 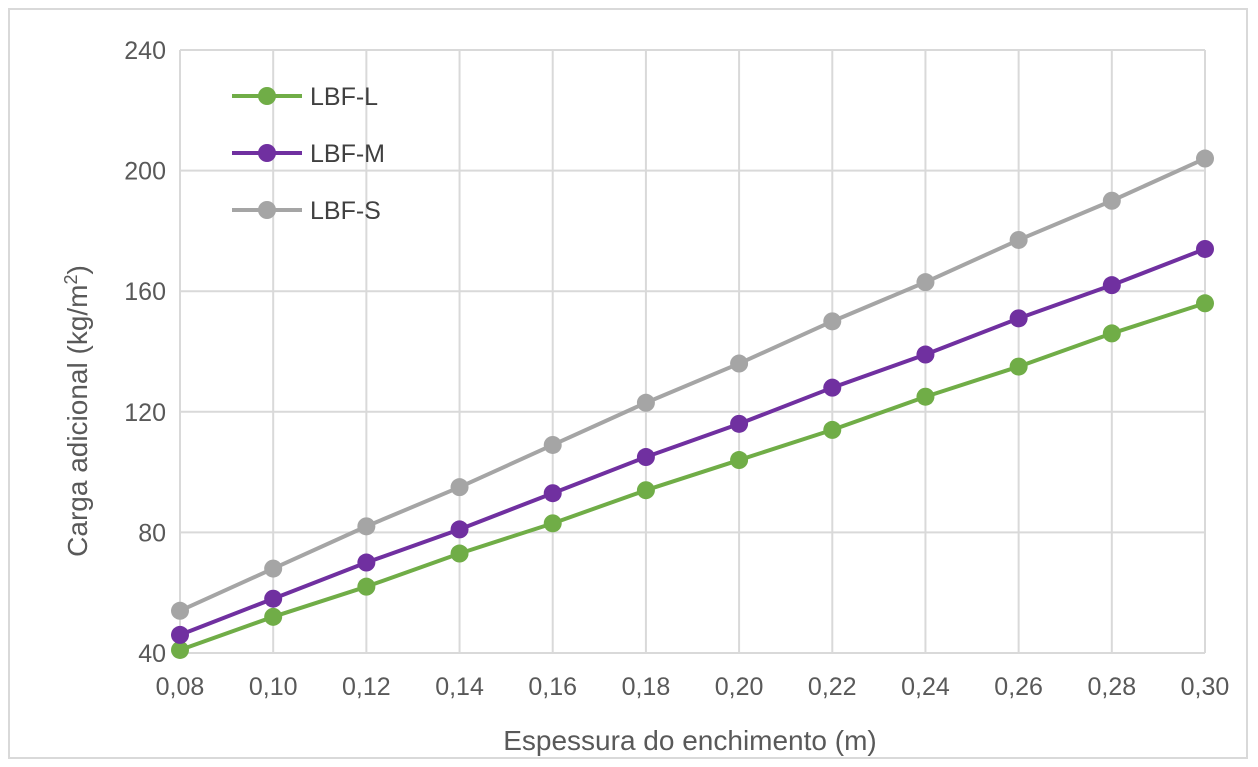 I want to click on y-tick-label: 40, so click(x=152, y=654).